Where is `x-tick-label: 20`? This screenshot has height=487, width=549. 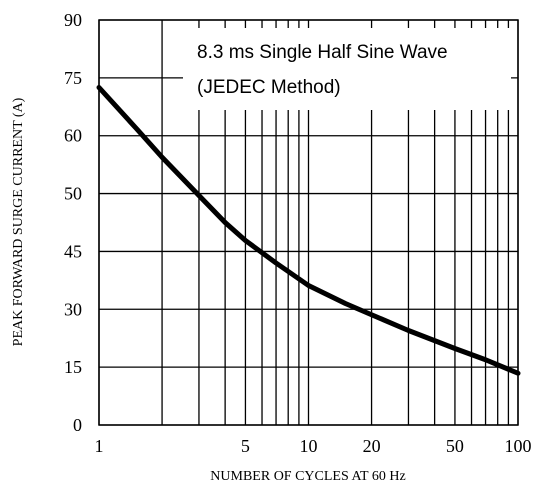 x-tick-label: 20 is located at coordinates (372, 446).